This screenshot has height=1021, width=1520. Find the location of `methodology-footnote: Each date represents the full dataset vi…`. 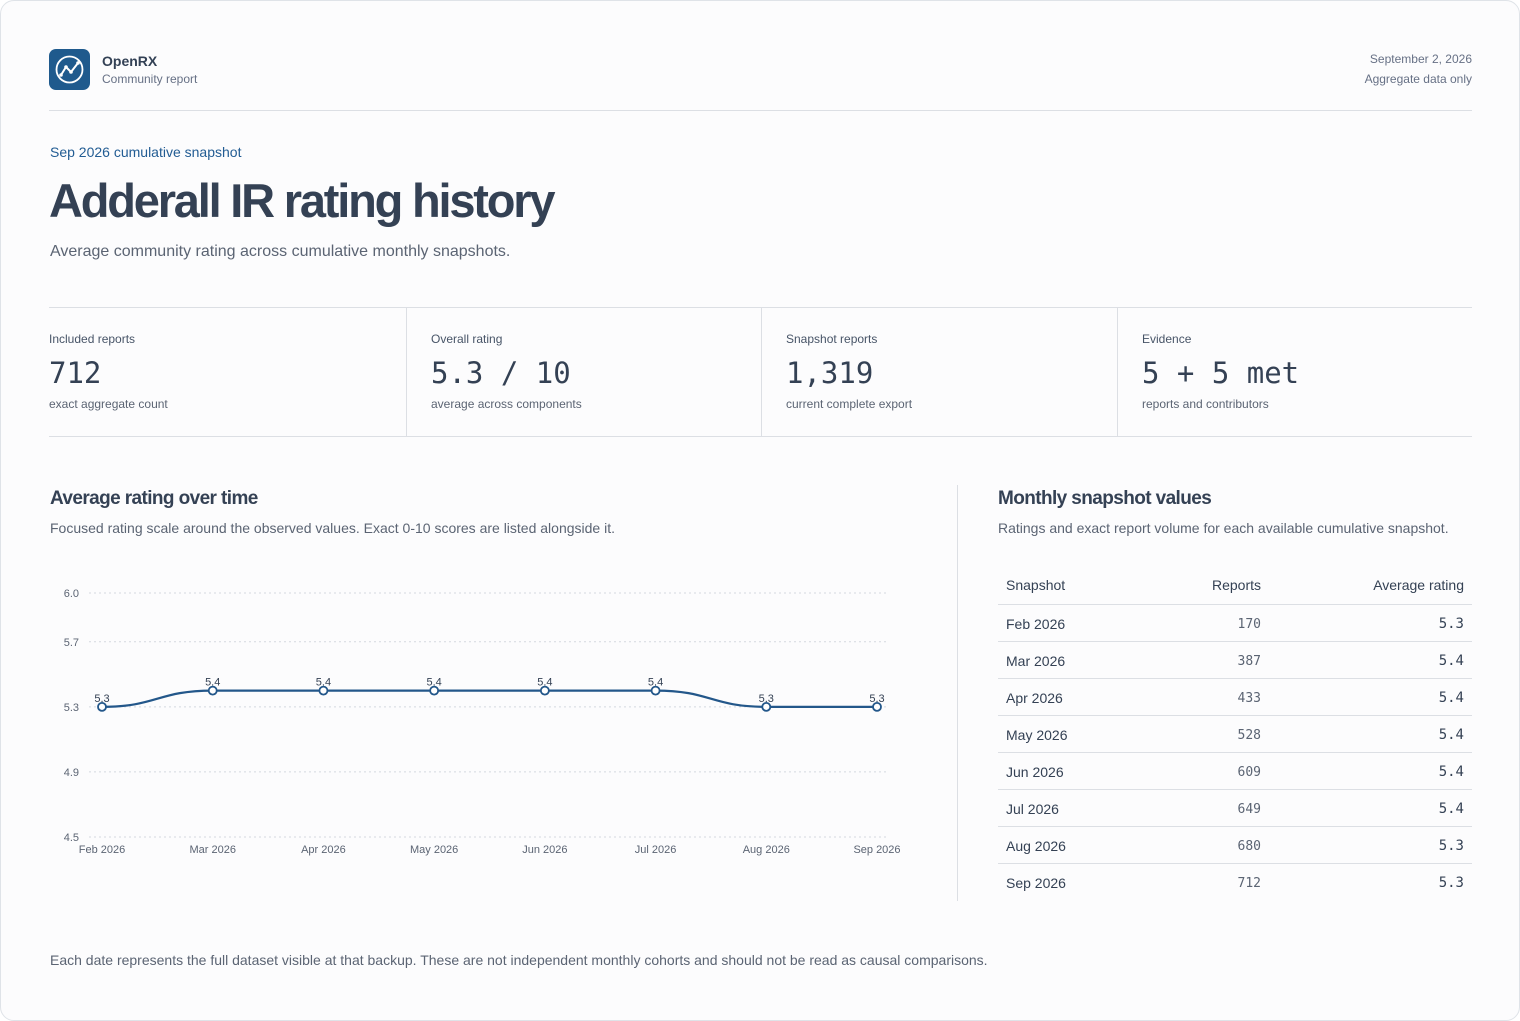

methodology-footnote: Each date represents the full dataset vi… is located at coordinates (519, 960).